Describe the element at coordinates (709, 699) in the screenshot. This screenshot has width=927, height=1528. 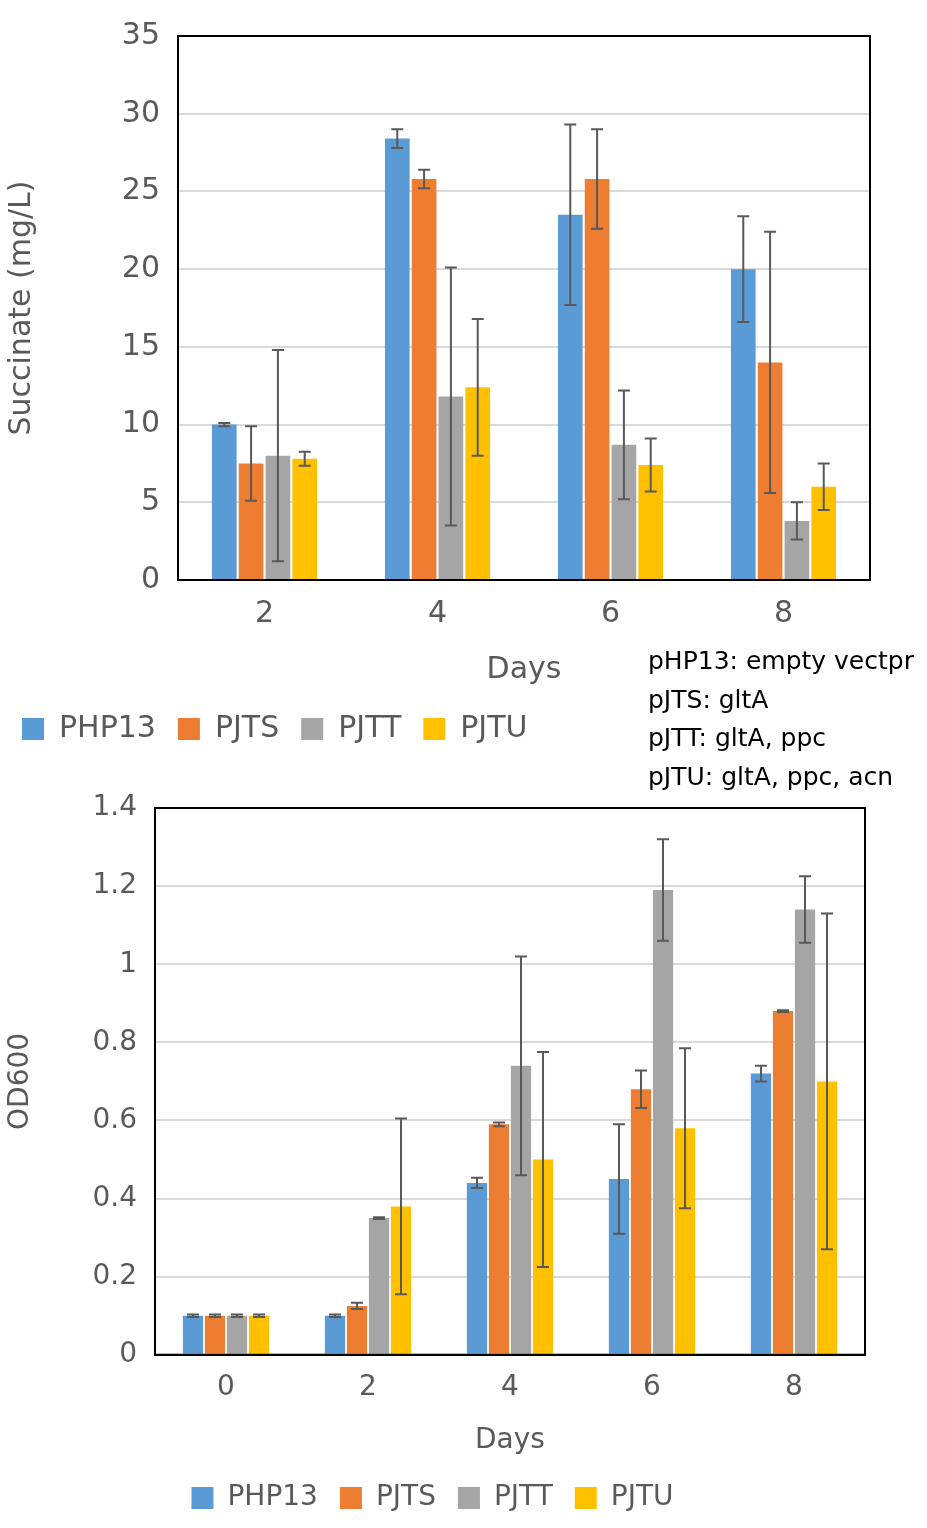
I see `text: pJTS: gltA` at that location.